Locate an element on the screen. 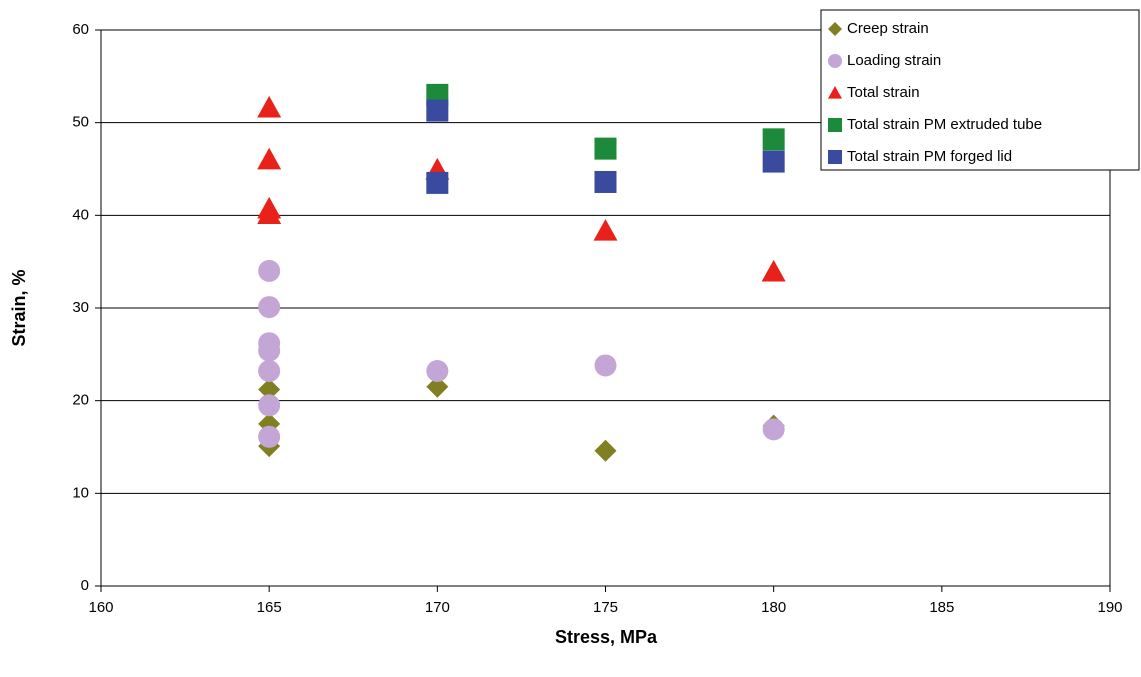 This screenshot has width=1141, height=677. x-tick-label: 180 is located at coordinates (773, 607).